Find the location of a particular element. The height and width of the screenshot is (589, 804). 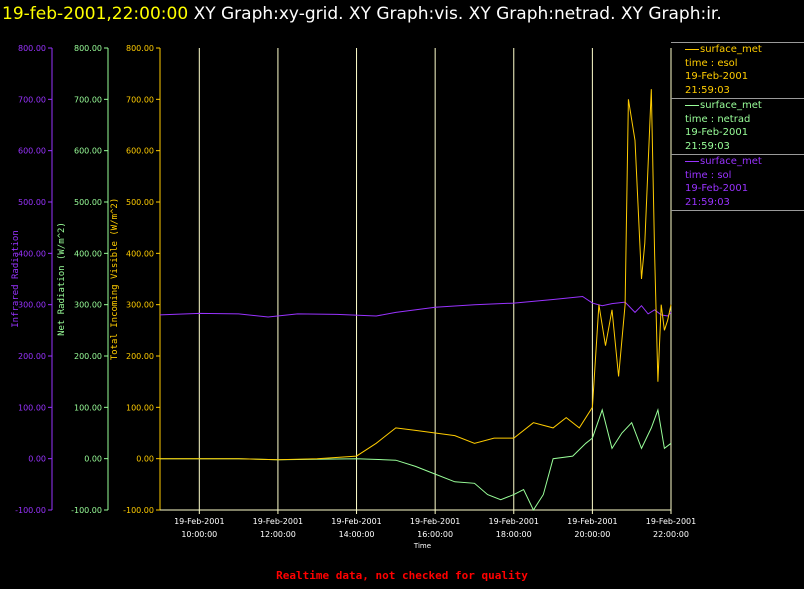

x-tick-time: 10:00:00 is located at coordinates (199, 534).